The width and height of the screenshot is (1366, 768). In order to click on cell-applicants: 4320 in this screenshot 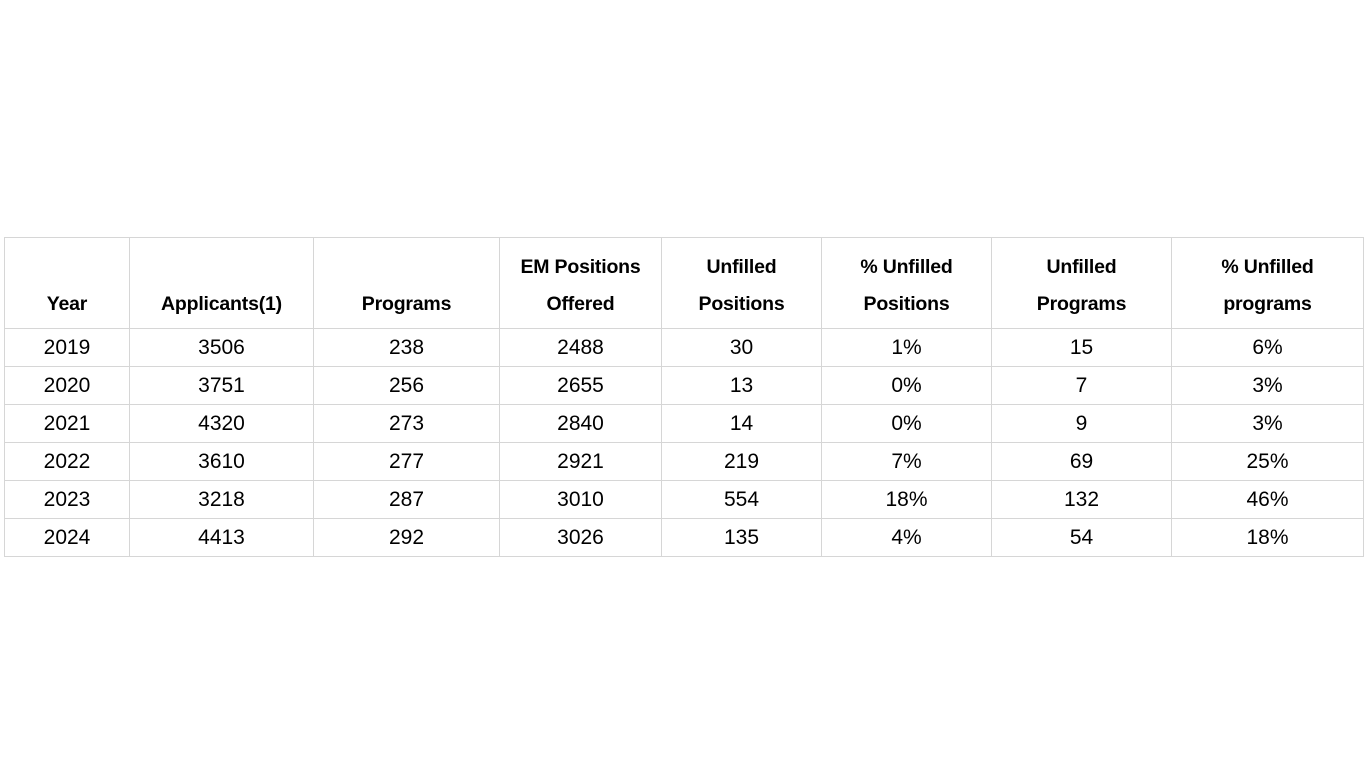, I will do `click(221, 423)`.